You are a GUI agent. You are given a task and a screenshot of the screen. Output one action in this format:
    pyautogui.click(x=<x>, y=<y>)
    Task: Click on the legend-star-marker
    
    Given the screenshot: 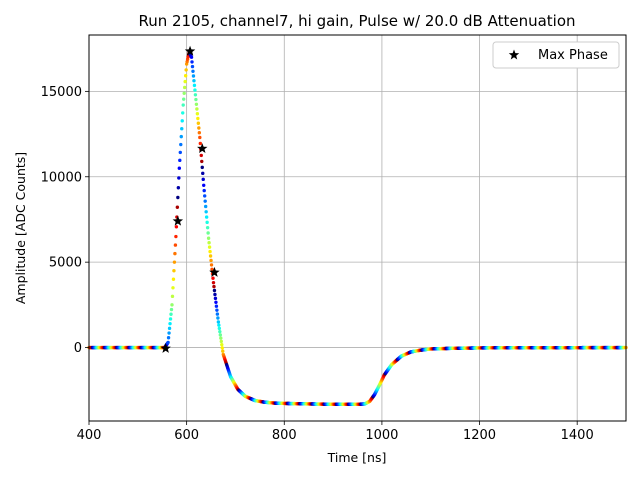 What is the action you would take?
    pyautogui.click(x=514, y=54)
    